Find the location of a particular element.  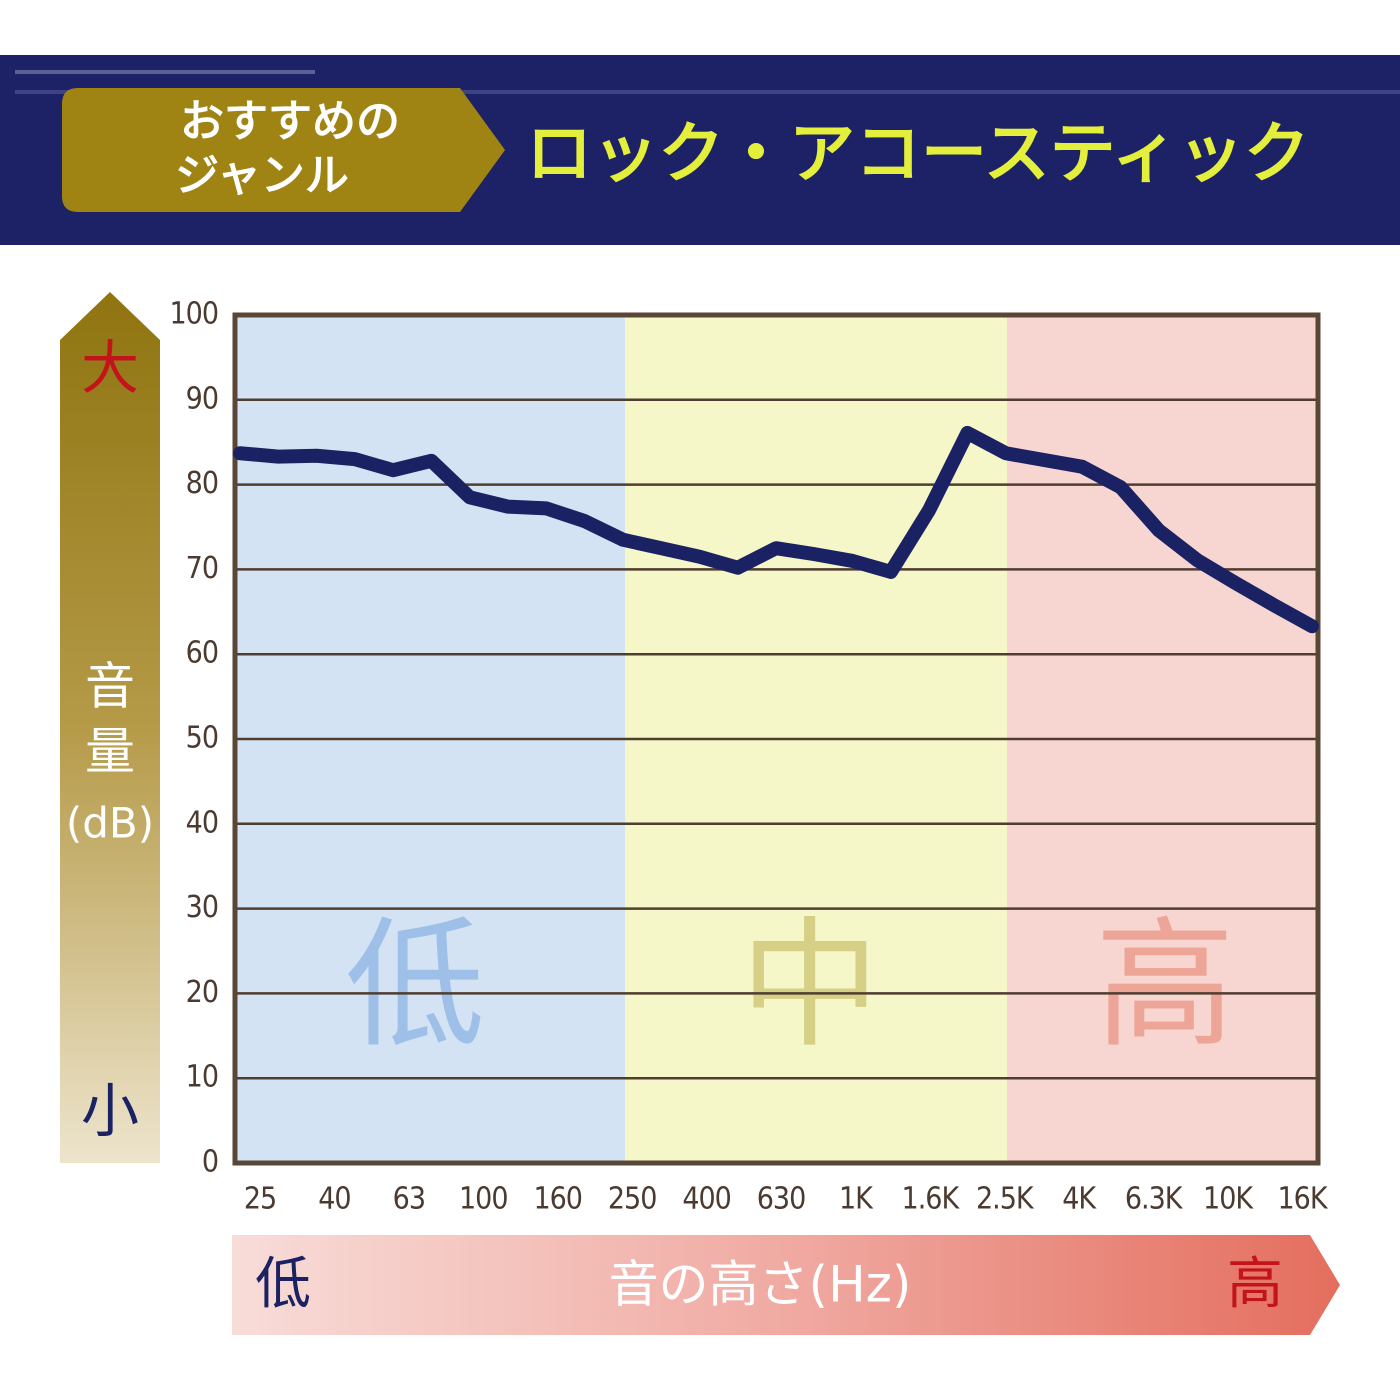

band-label: 中 is located at coordinates (810, 986).